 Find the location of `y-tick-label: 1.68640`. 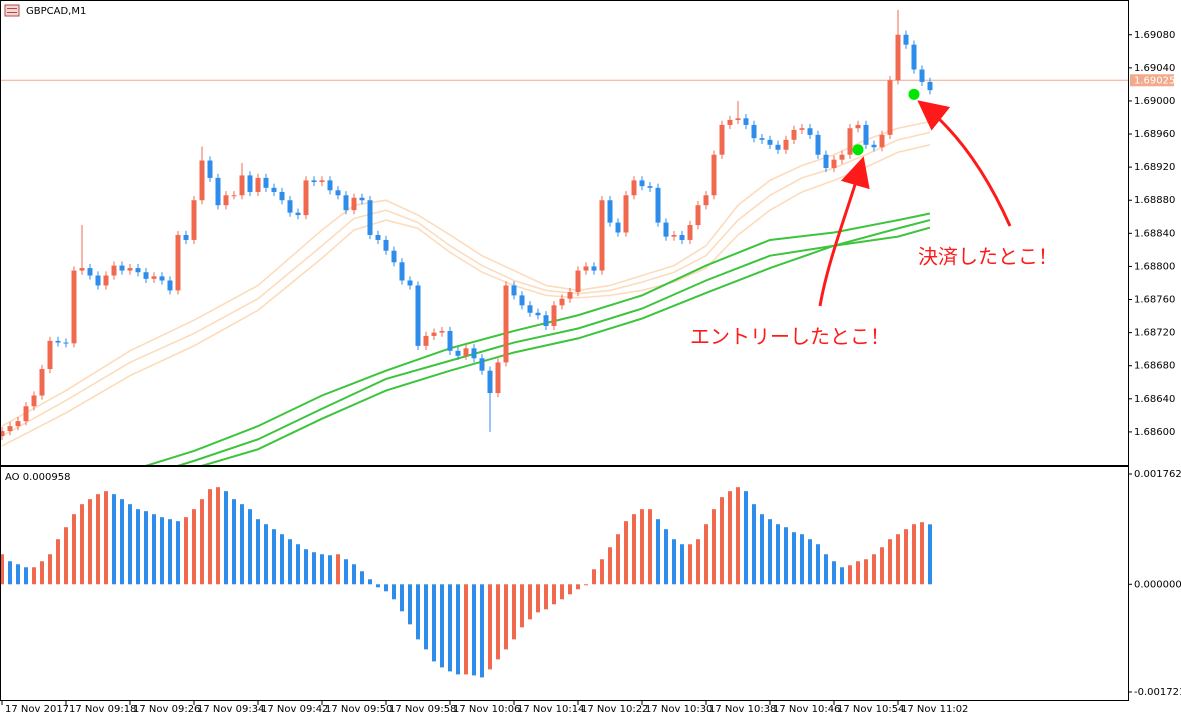

y-tick-label: 1.68640 is located at coordinates (1154, 399).